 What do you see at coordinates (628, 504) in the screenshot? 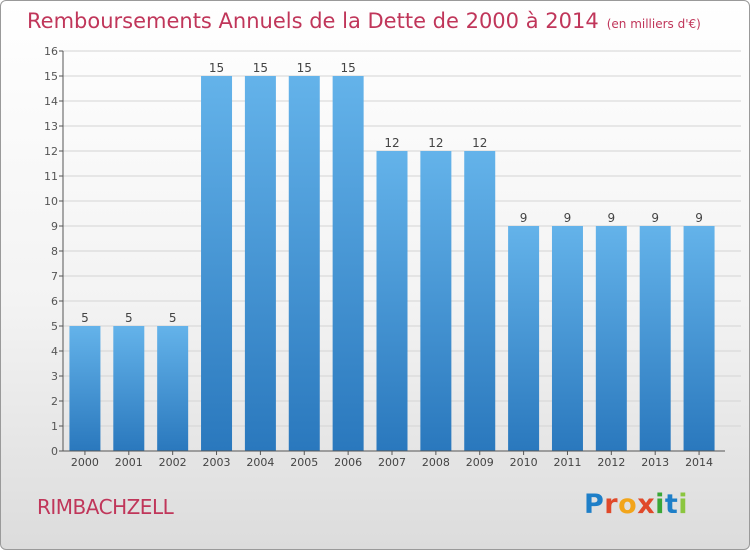
I see `logo-letter: o` at bounding box center [628, 504].